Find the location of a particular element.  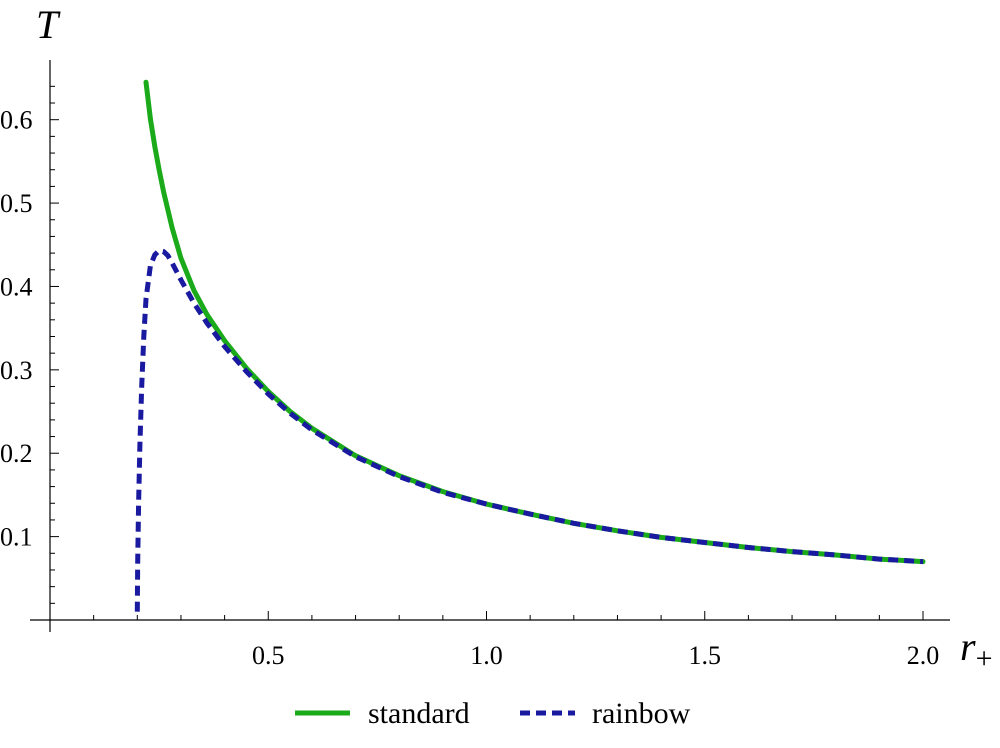

legend-label-rainbow: rainbow is located at coordinates (641, 713).